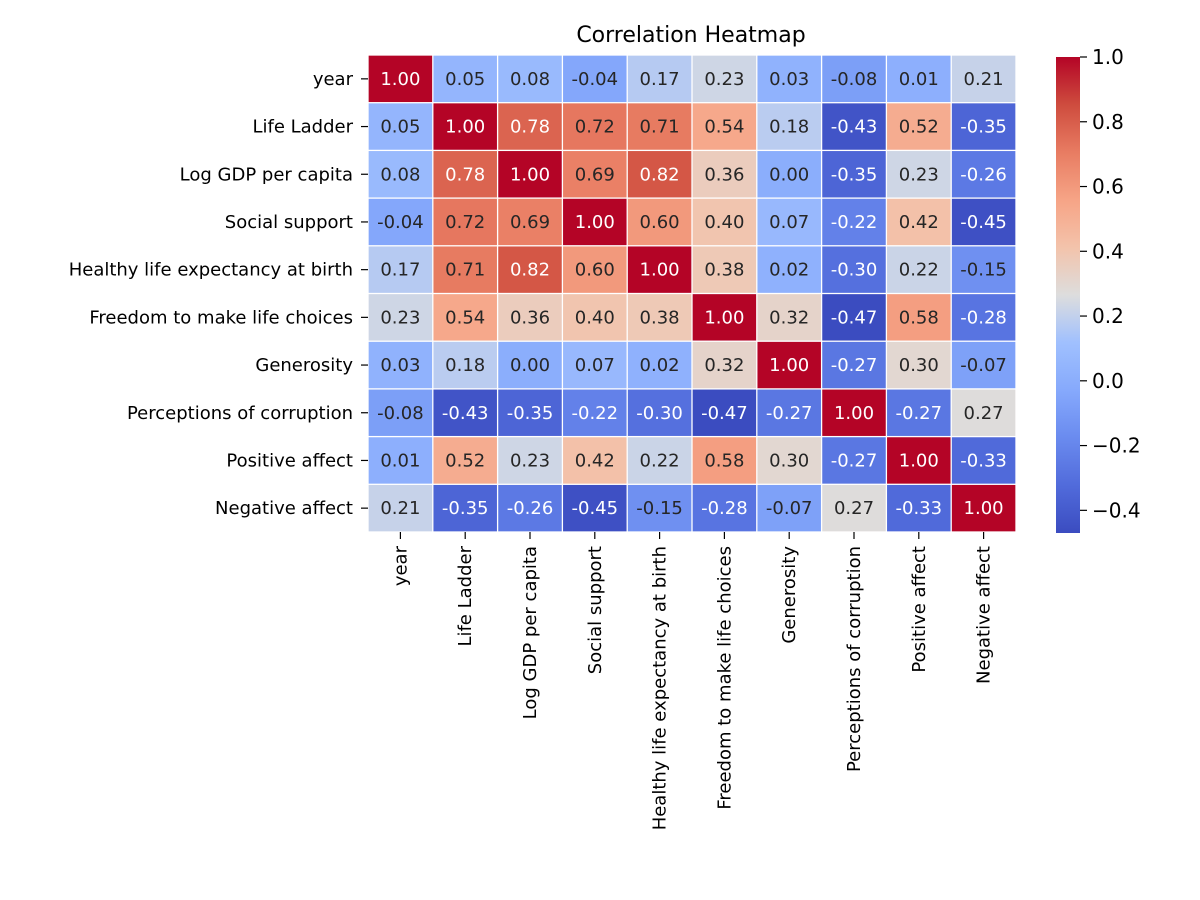 The image size is (1200, 900). I want to click on heatmap-cell-label: -0.28, so click(983, 317).